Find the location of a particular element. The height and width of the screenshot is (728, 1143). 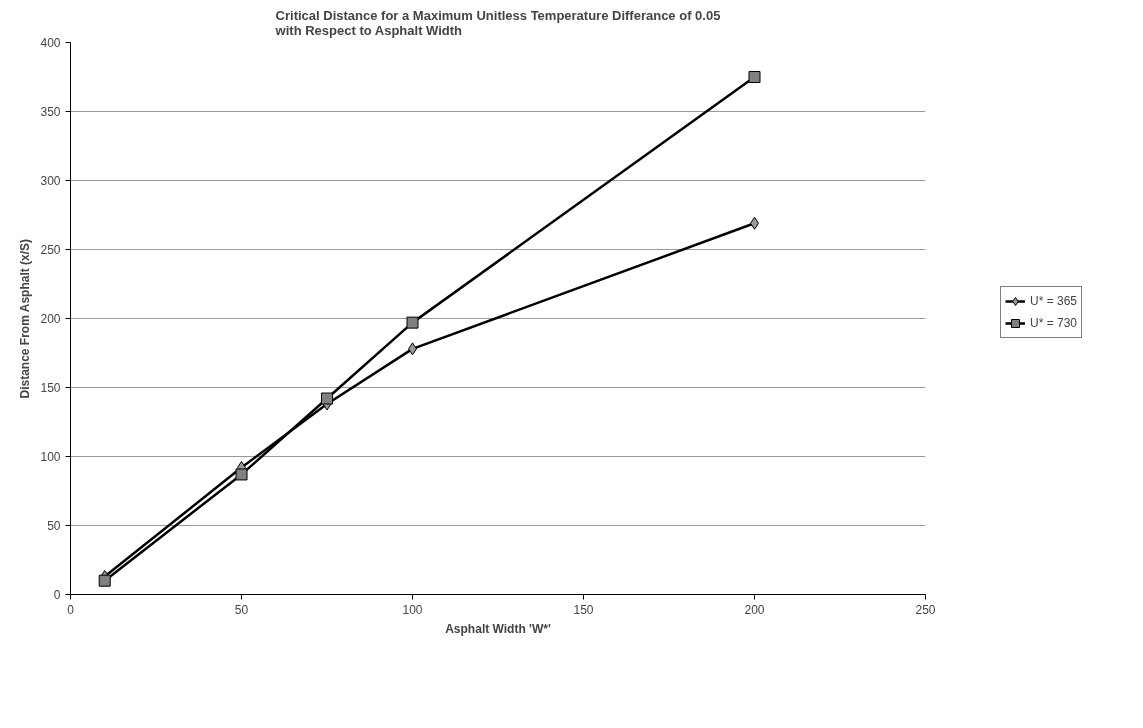

y-tick-label: 400 is located at coordinates (50, 43).